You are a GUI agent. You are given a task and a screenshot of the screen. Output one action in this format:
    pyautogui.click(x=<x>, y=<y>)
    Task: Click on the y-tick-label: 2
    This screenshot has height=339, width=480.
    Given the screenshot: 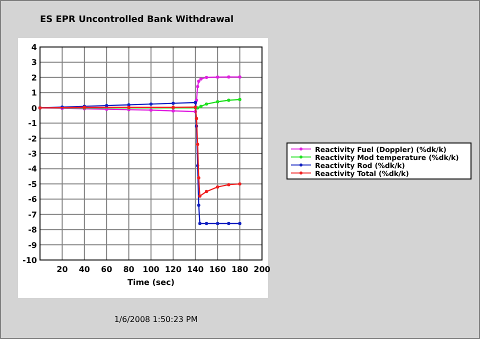 What is the action you would take?
    pyautogui.click(x=34, y=77)
    